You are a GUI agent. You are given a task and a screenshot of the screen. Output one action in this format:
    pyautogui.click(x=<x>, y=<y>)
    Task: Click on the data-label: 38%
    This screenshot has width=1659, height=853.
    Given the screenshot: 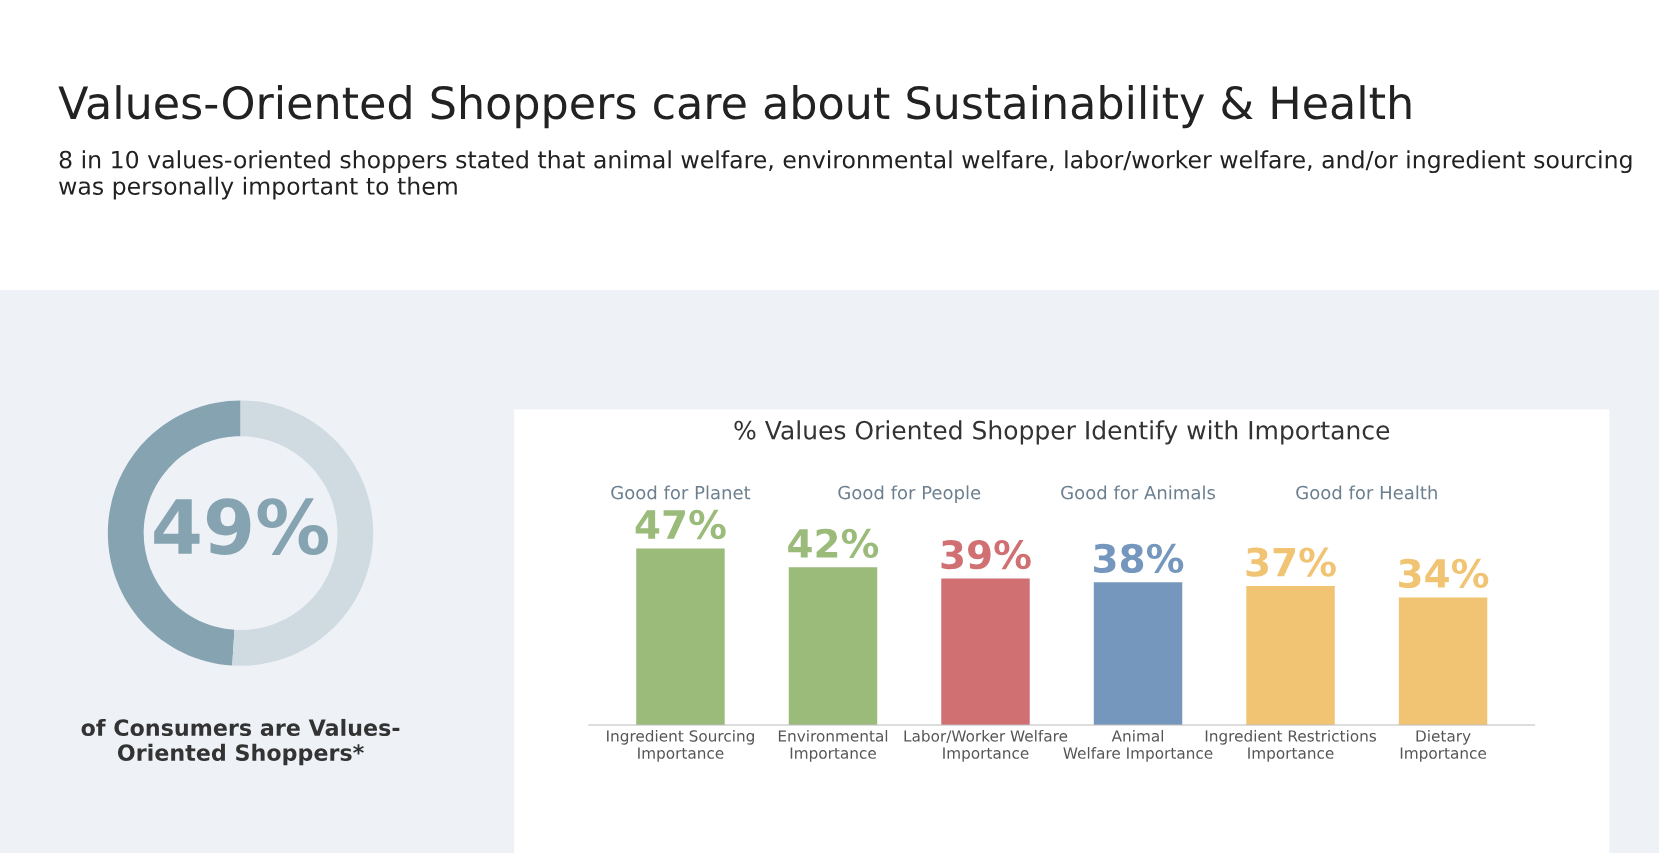 What is the action you would take?
    pyautogui.click(x=1139, y=558)
    